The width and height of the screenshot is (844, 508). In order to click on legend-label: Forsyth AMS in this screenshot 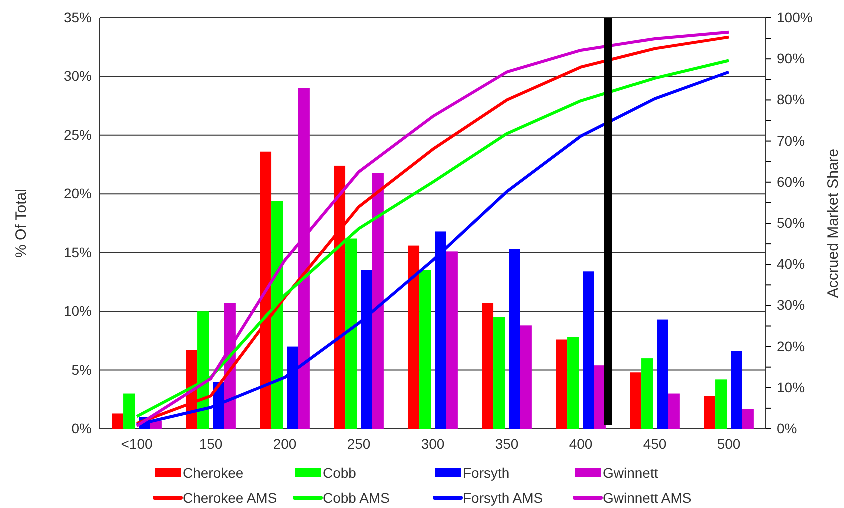, I will do `click(503, 498)`.